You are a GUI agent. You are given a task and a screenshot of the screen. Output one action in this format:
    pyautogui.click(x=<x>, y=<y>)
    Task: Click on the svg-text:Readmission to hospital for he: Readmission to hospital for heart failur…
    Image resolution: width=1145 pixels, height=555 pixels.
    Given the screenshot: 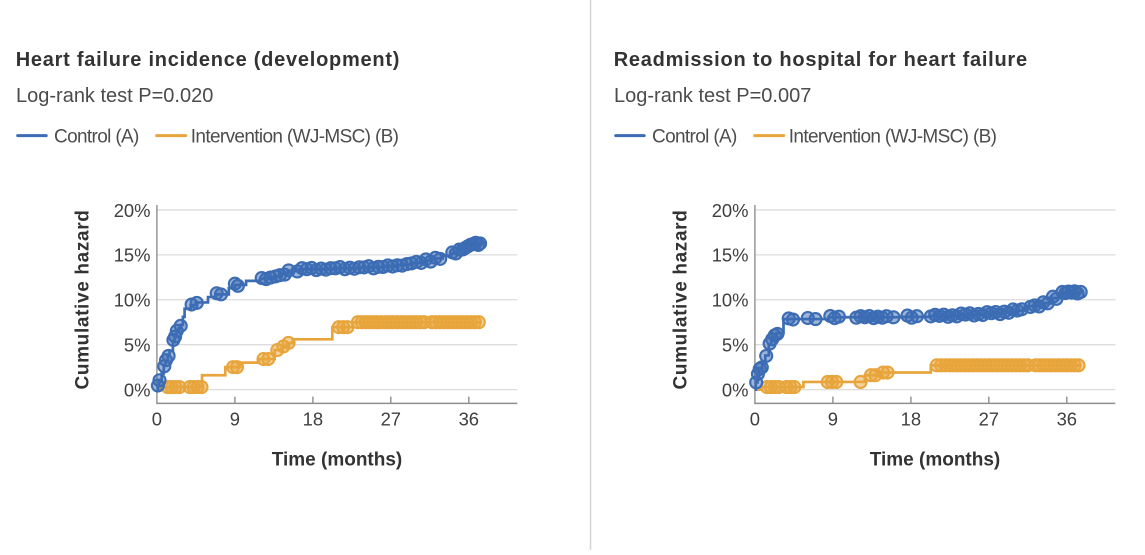 What is the action you would take?
    pyautogui.click(x=821, y=60)
    